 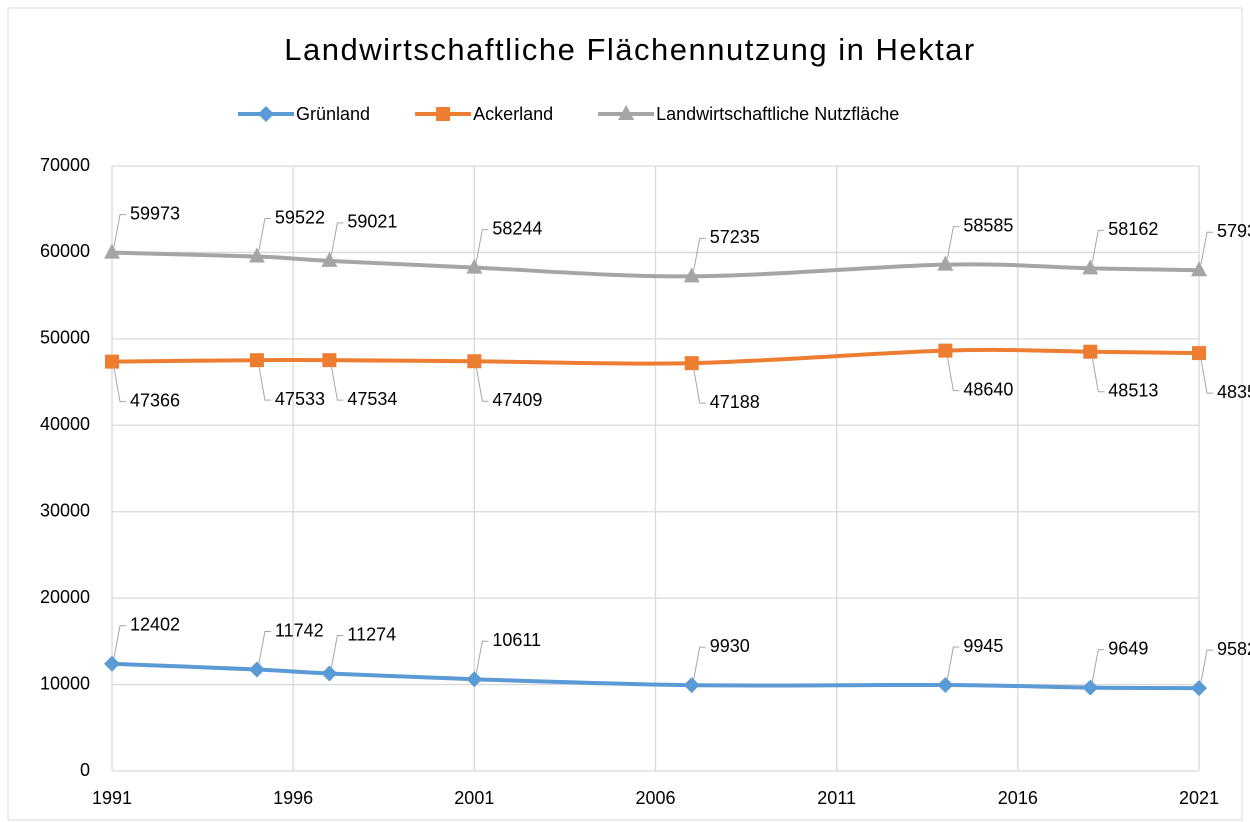 I want to click on y-tick-label: 40000, so click(x=65, y=424).